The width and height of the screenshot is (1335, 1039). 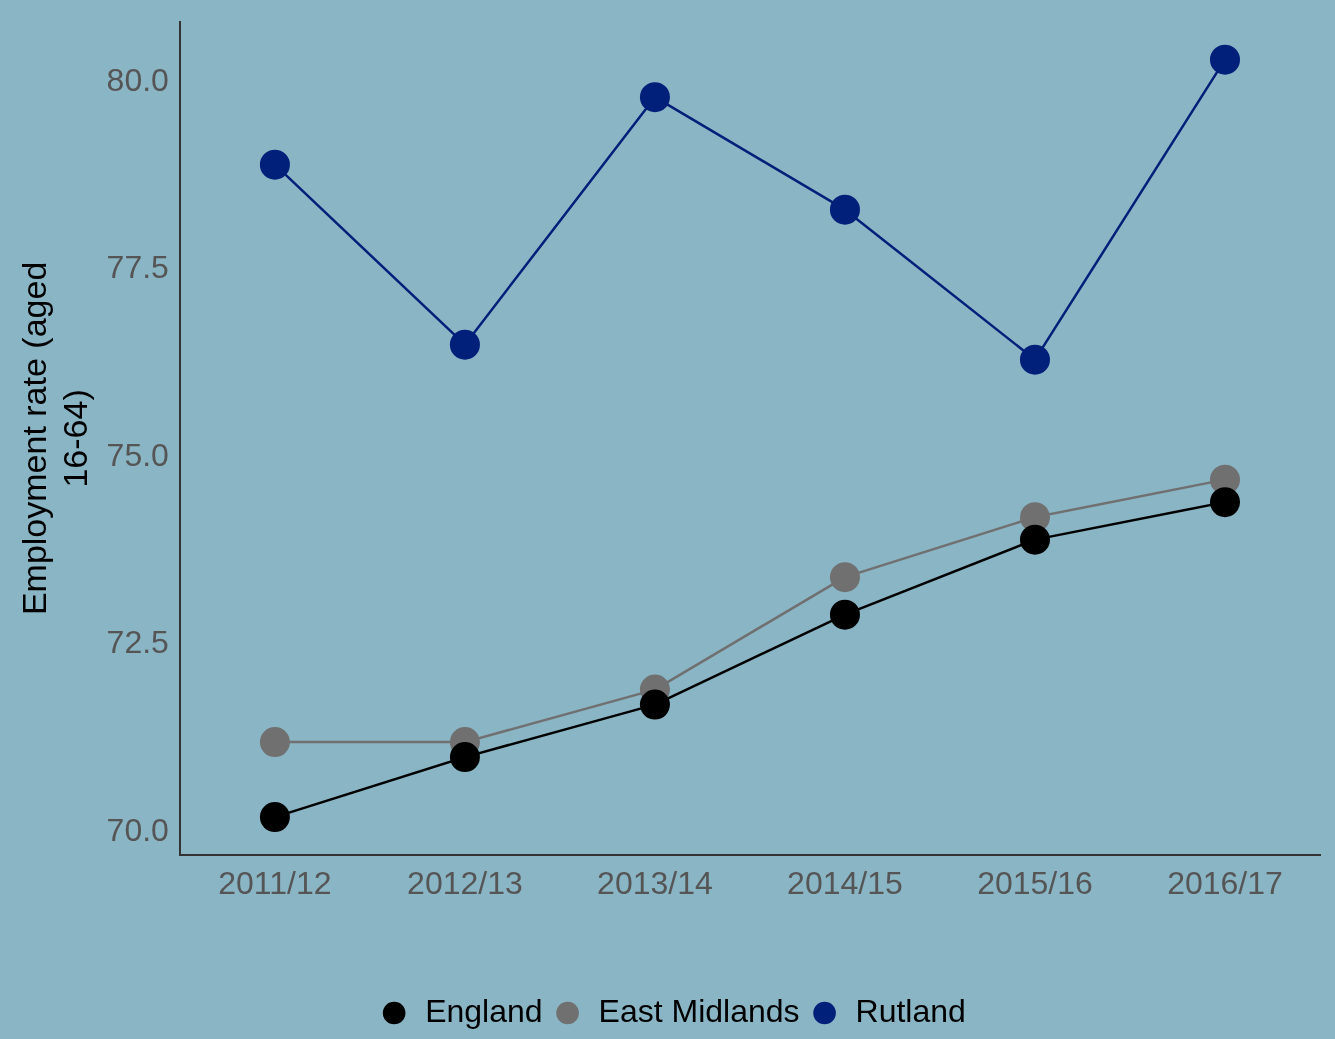 I want to click on legend-label: Rutland, so click(x=910, y=1010).